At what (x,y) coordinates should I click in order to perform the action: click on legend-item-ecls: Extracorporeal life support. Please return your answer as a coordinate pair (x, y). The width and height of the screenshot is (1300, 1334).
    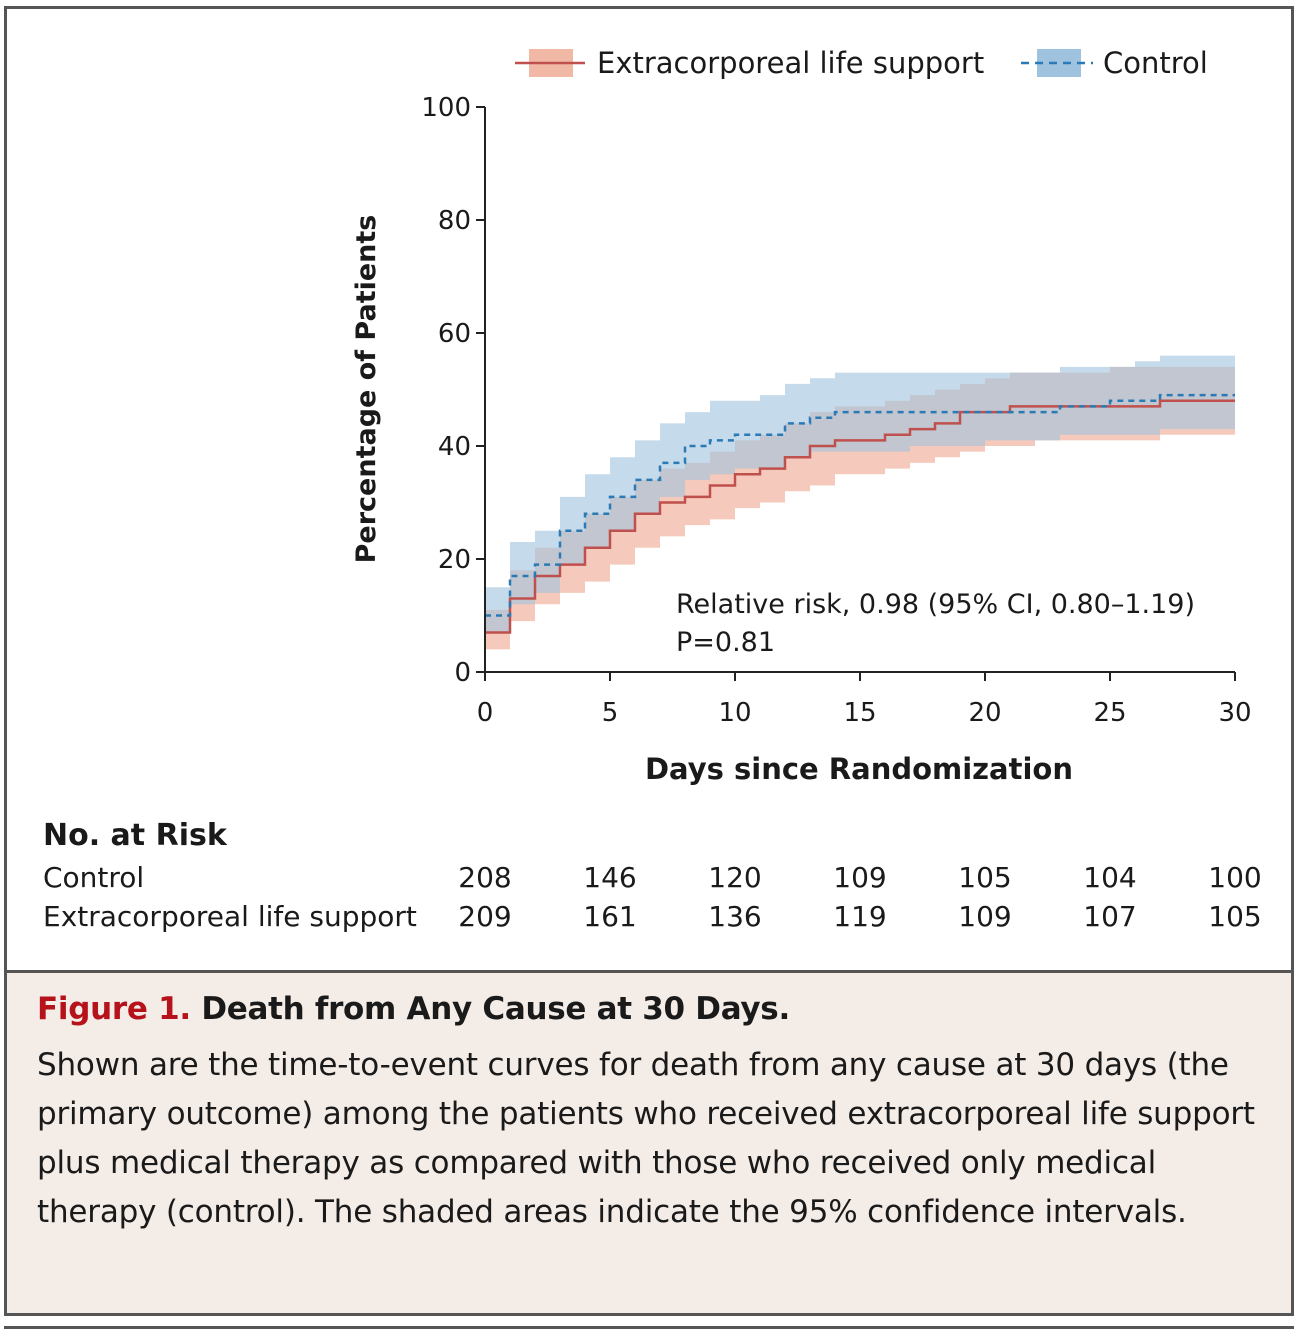
    Looking at the image, I should click on (749, 63).